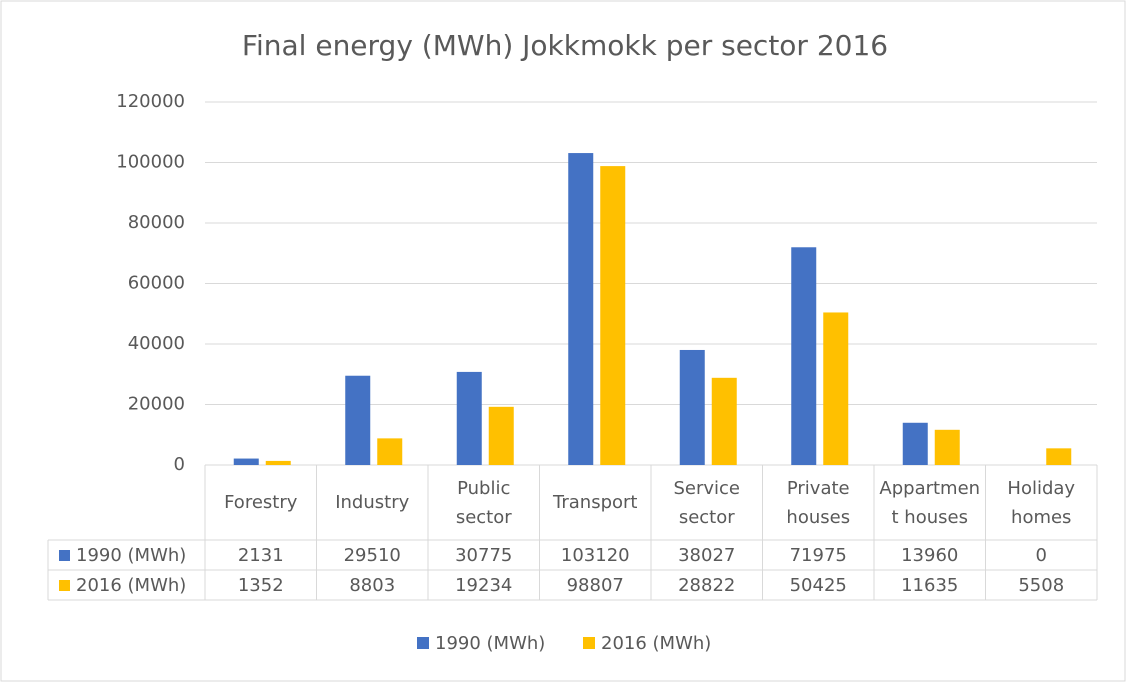 The width and height of the screenshot is (1126, 682). I want to click on table-value: 30775, so click(483, 555).